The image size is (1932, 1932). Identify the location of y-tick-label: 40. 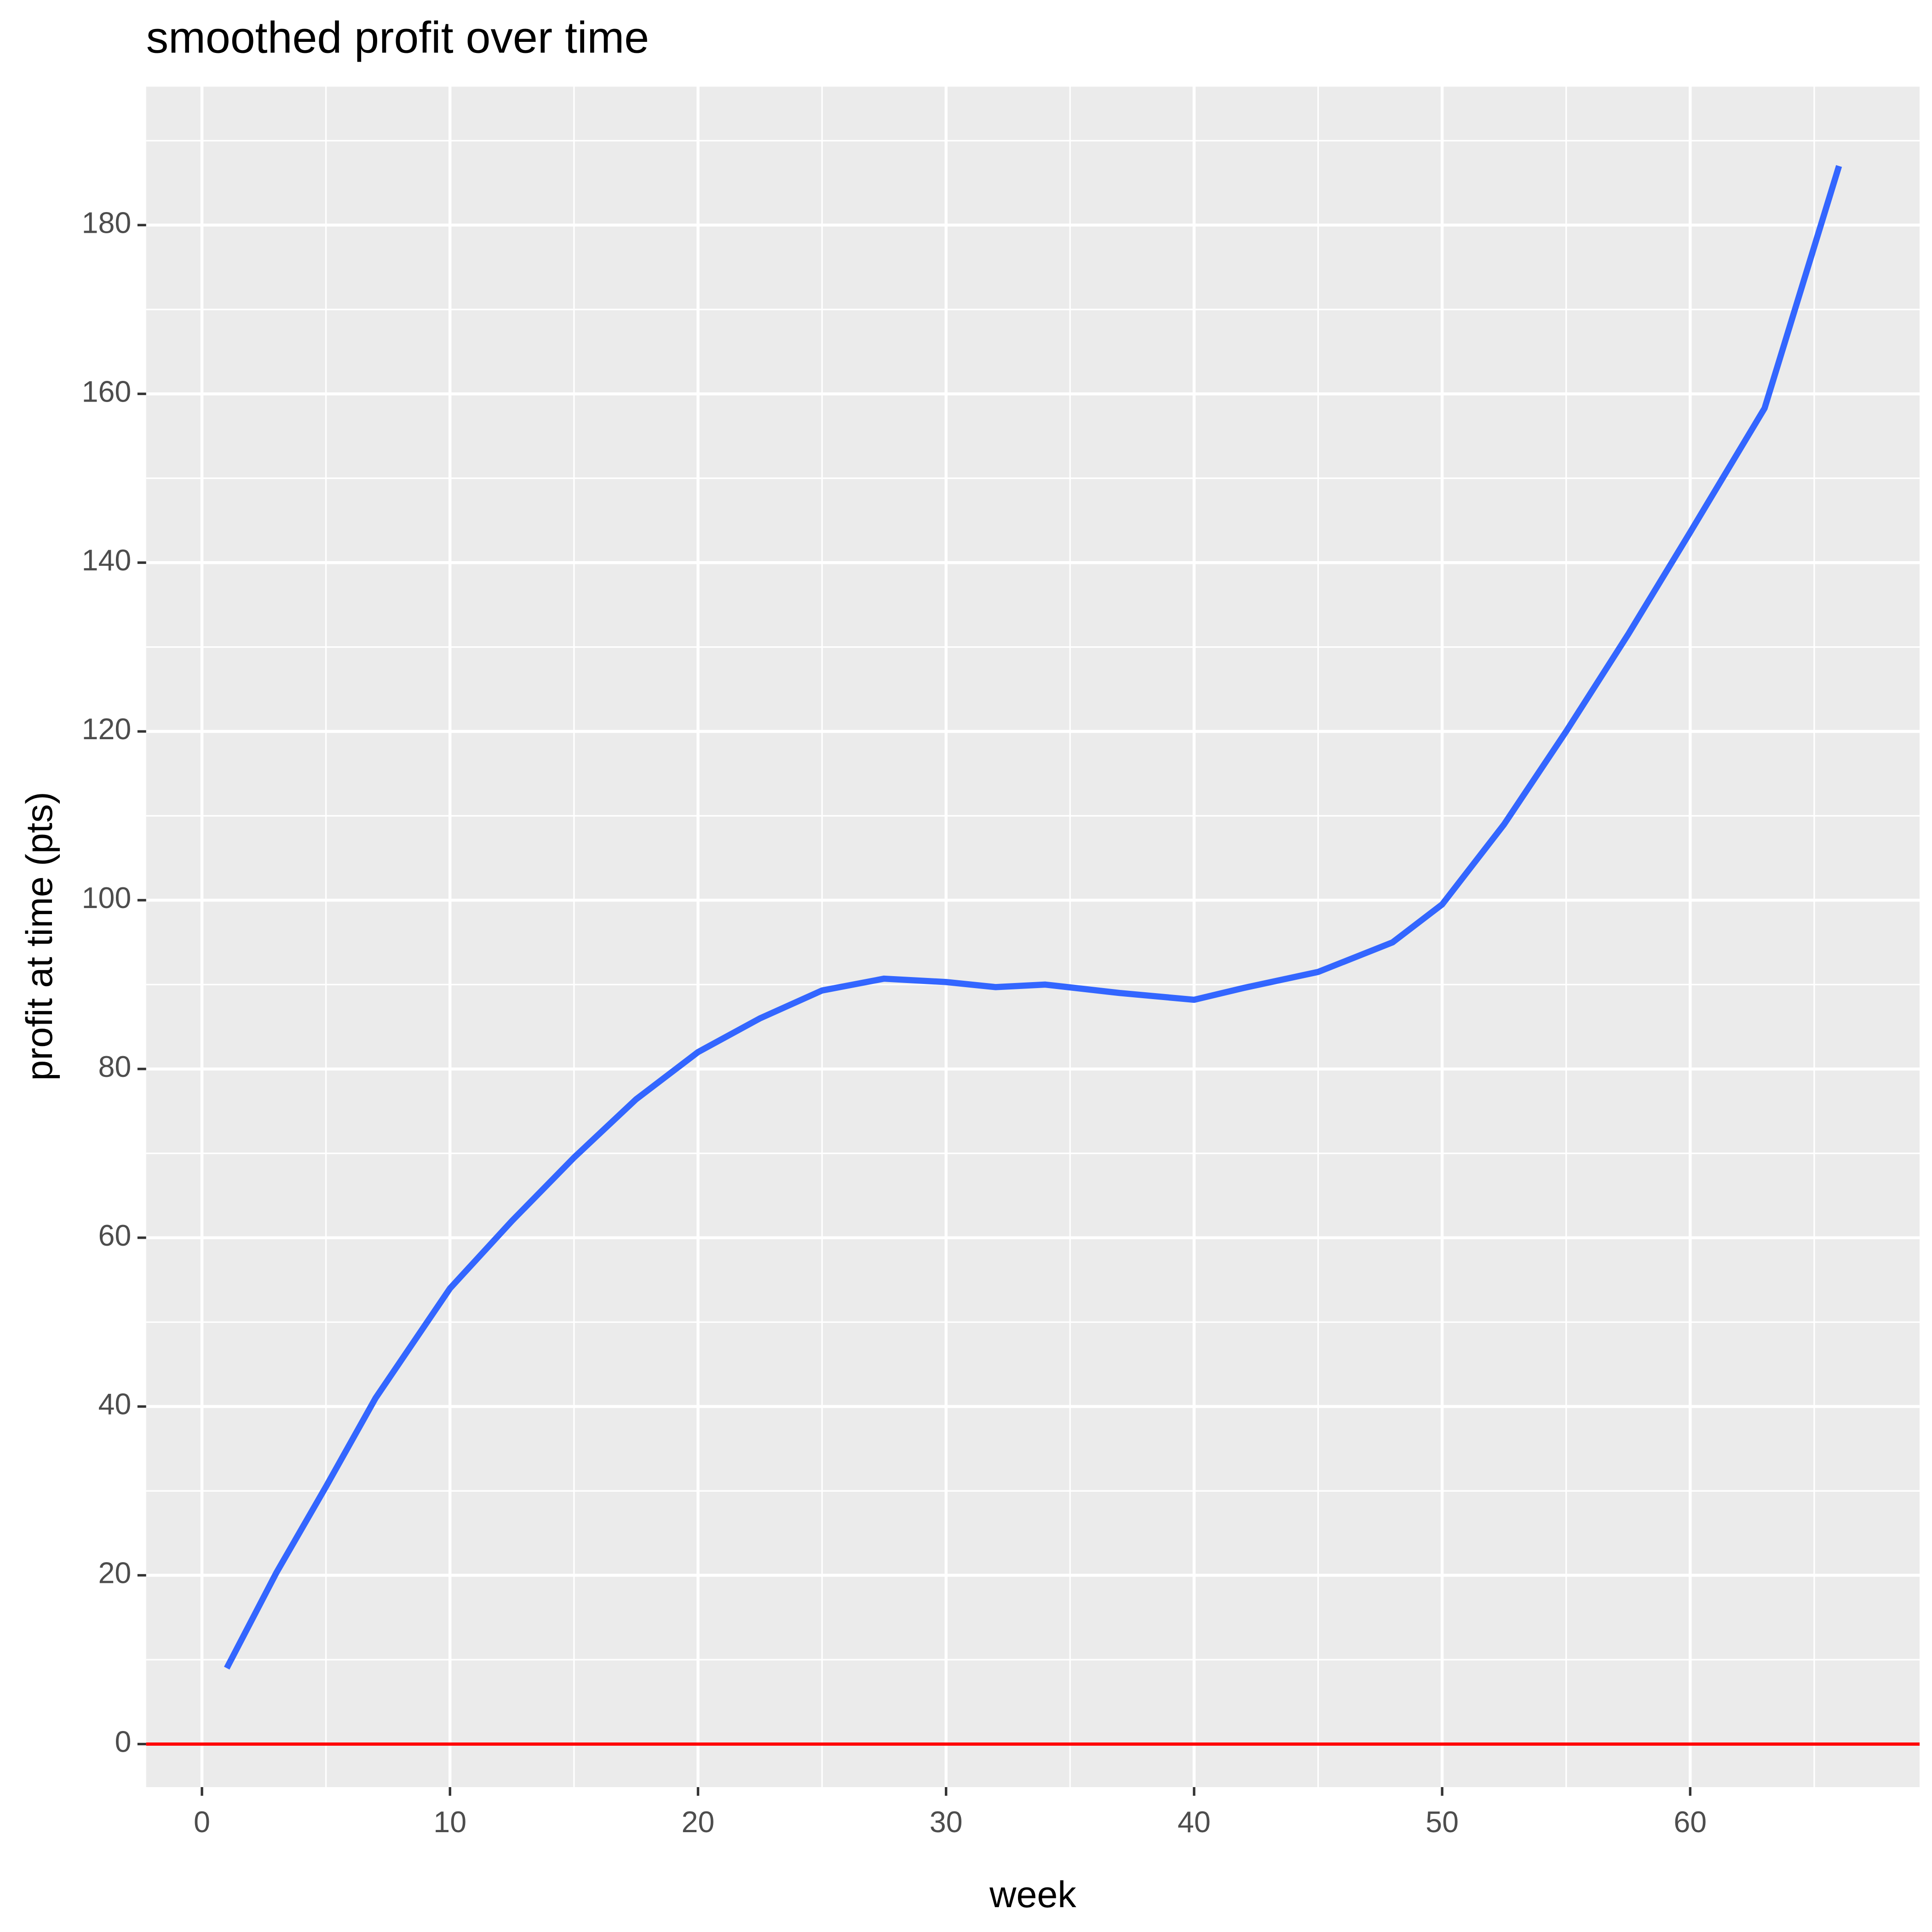
(115, 1404).